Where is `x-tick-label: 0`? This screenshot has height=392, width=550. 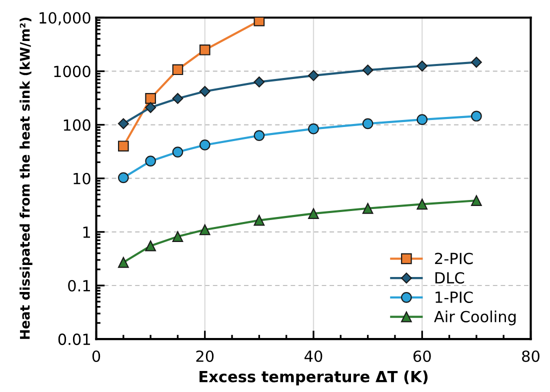
x-tick-label: 0 is located at coordinates (96, 356).